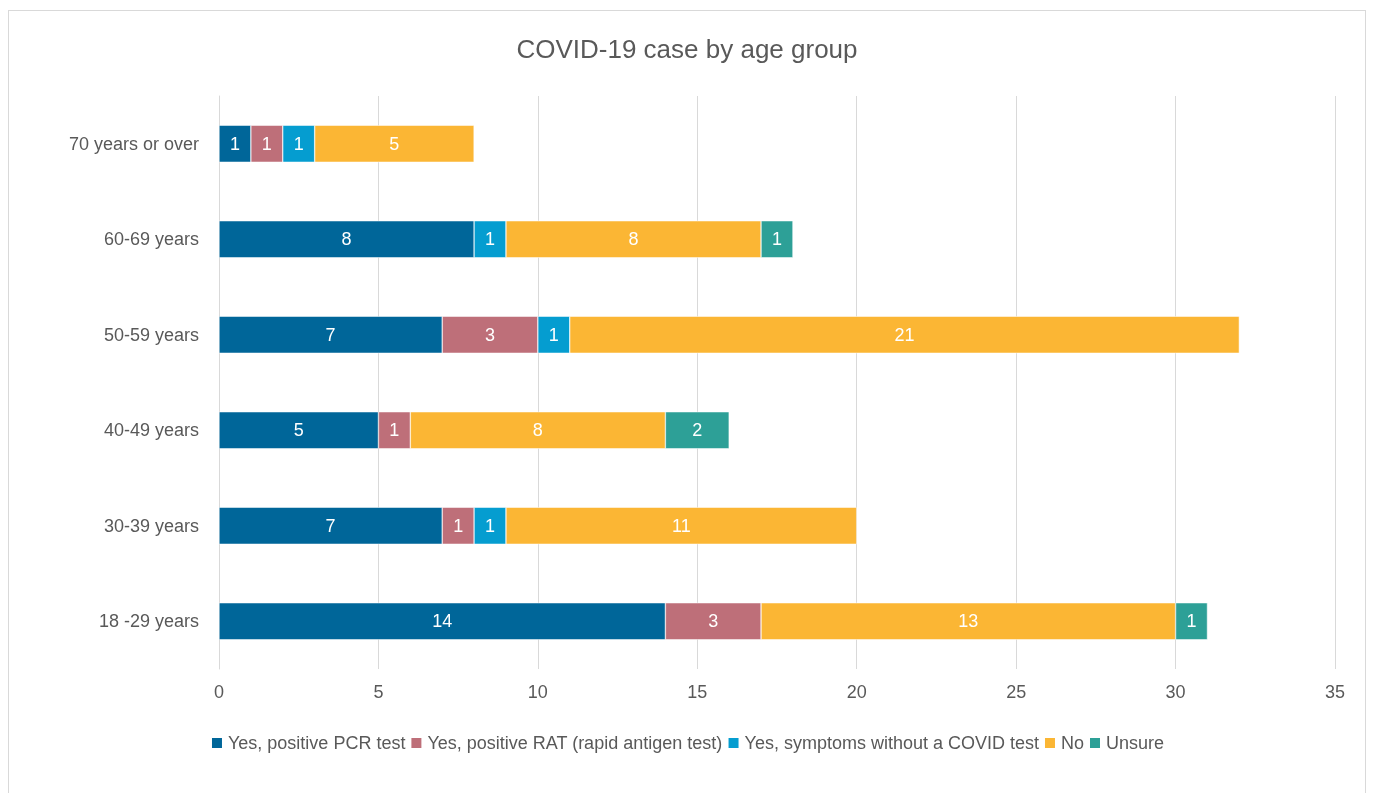 The image size is (1375, 793). Describe the element at coordinates (697, 692) in the screenshot. I see `x-tick-label: 15` at that location.